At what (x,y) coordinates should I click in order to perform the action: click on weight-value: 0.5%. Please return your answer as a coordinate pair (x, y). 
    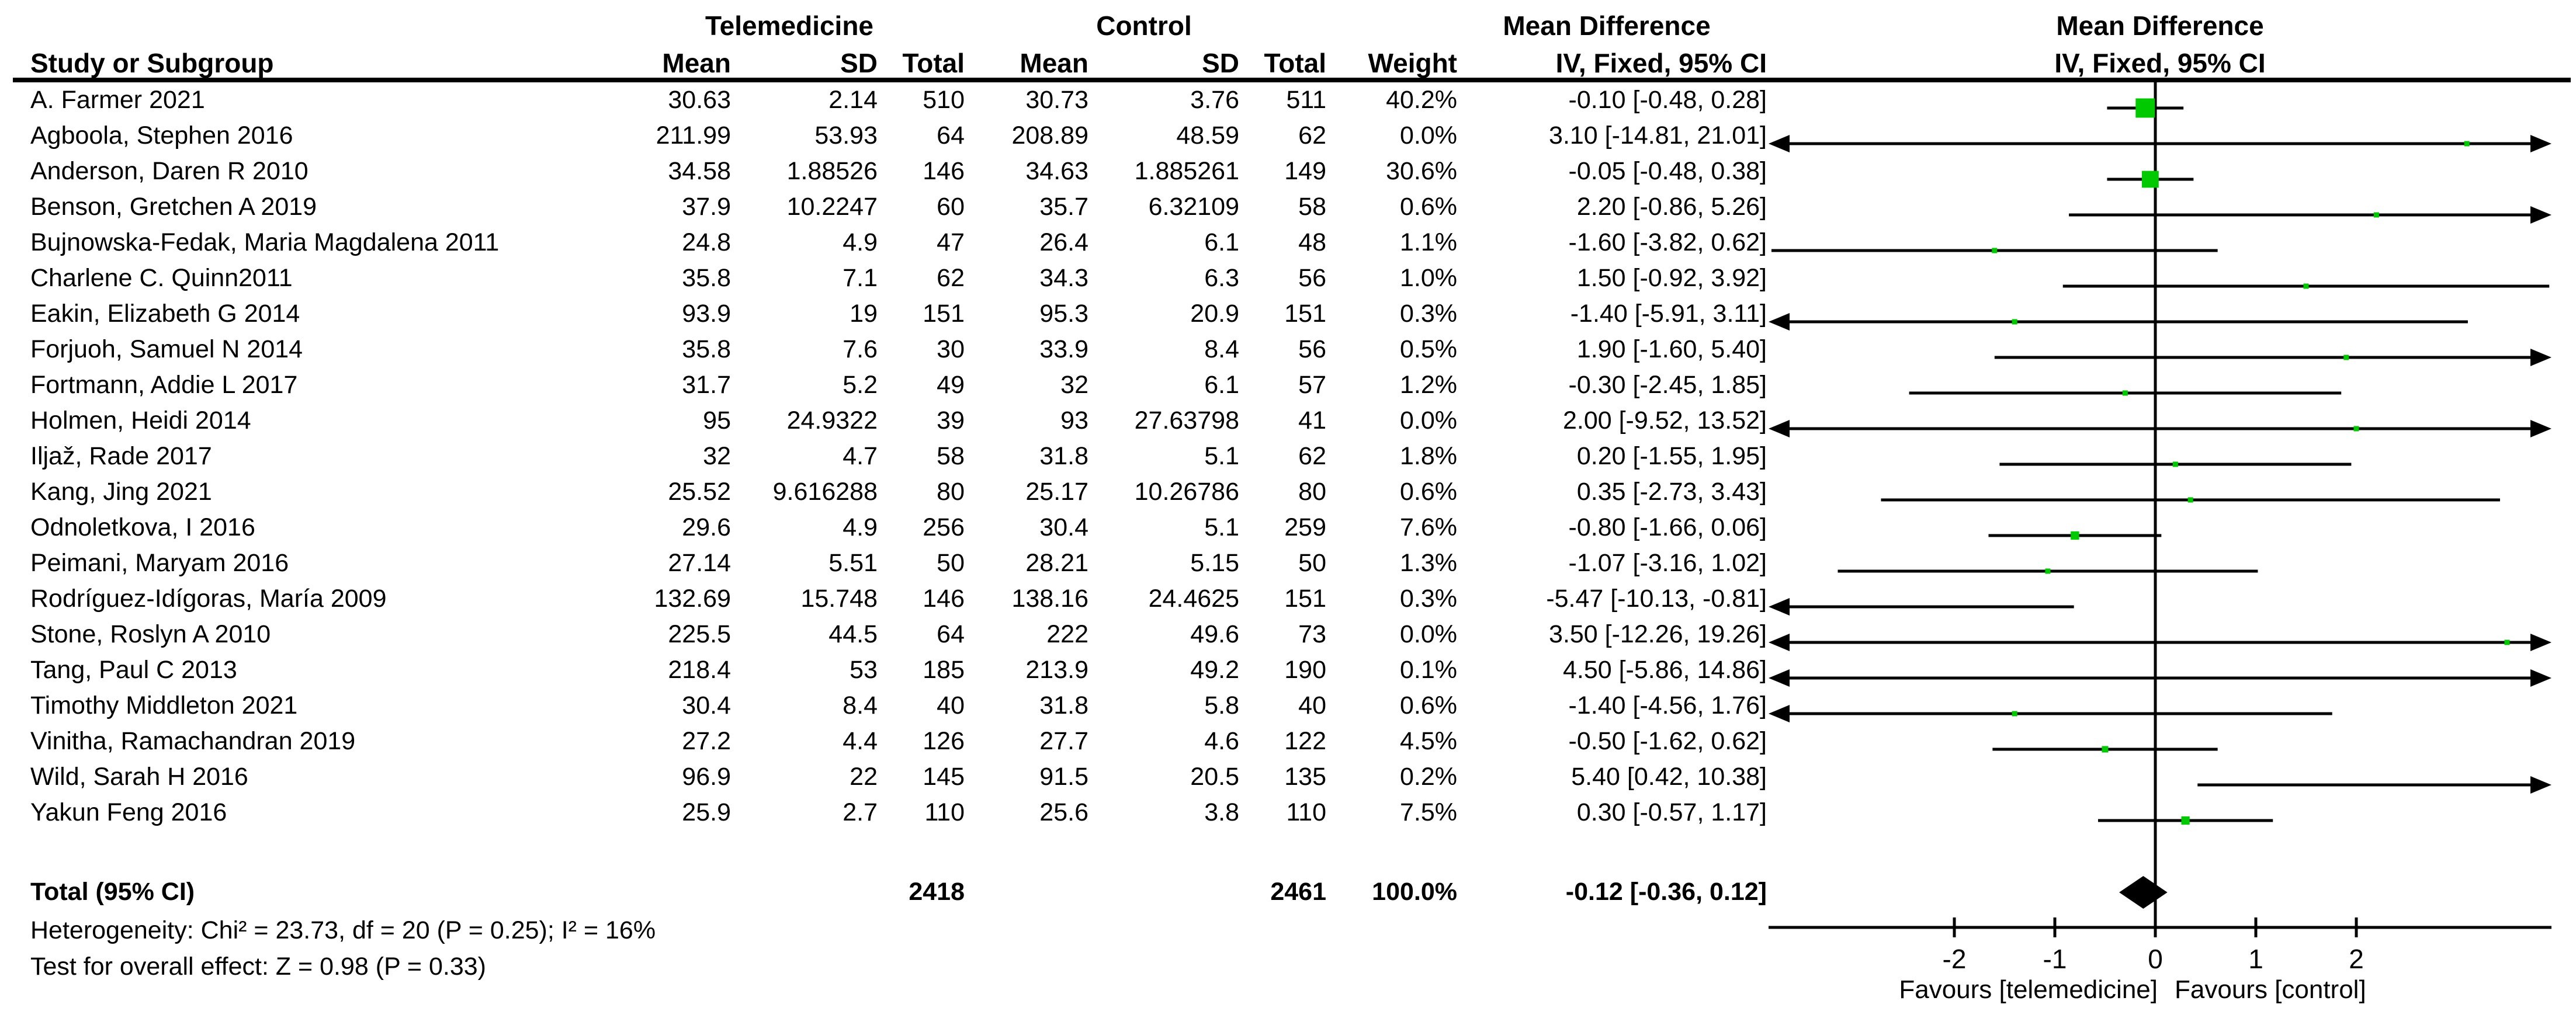
    Looking at the image, I should click on (1428, 349).